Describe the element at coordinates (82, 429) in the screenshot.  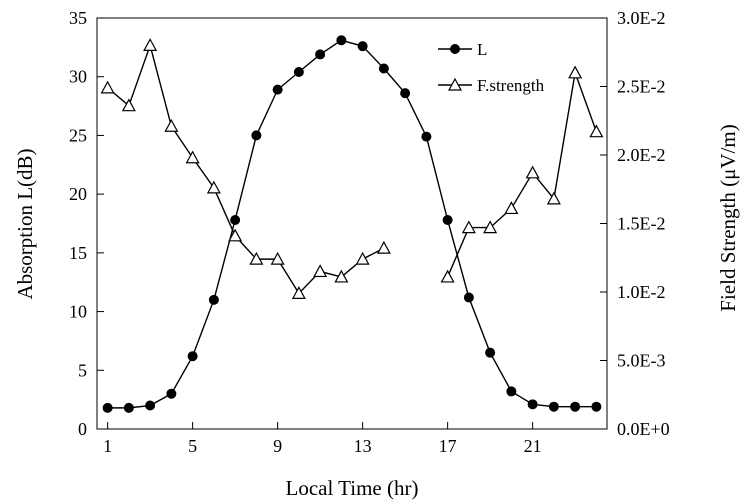
I see `y-left-tick-label: 0` at that location.